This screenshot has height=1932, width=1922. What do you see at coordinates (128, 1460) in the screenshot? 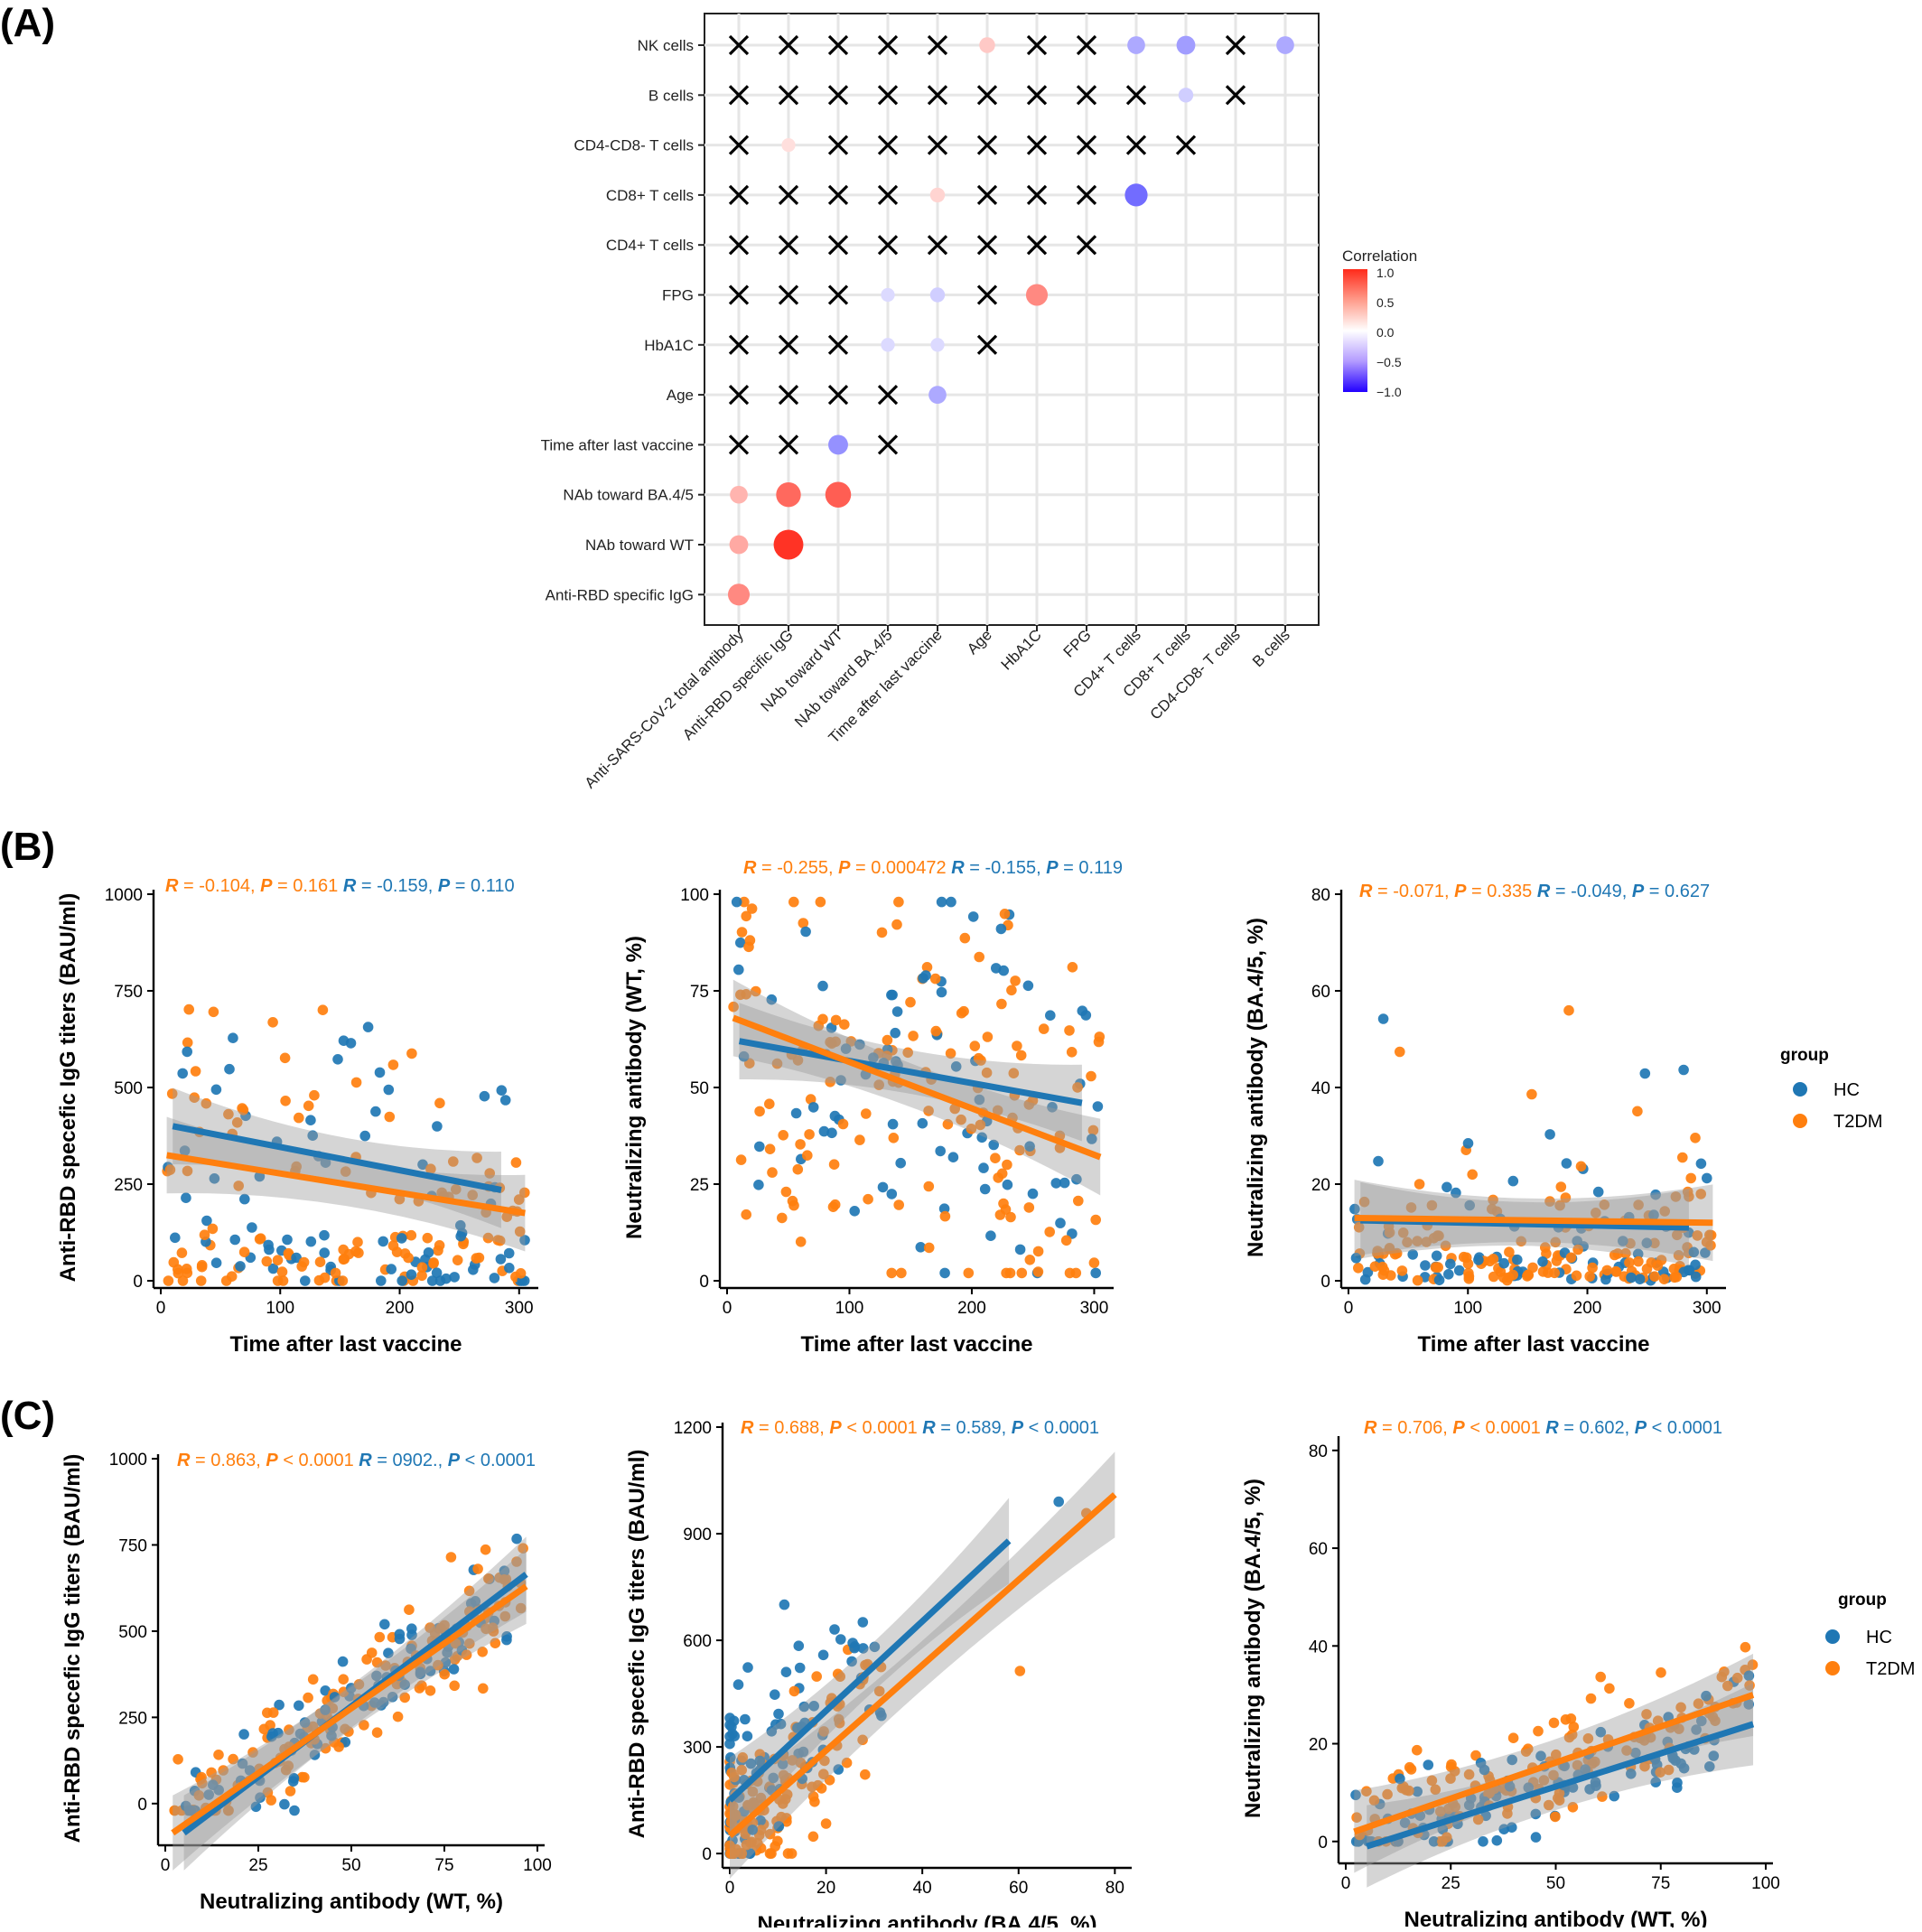
I see `y-tick-label: 1000` at bounding box center [128, 1460].